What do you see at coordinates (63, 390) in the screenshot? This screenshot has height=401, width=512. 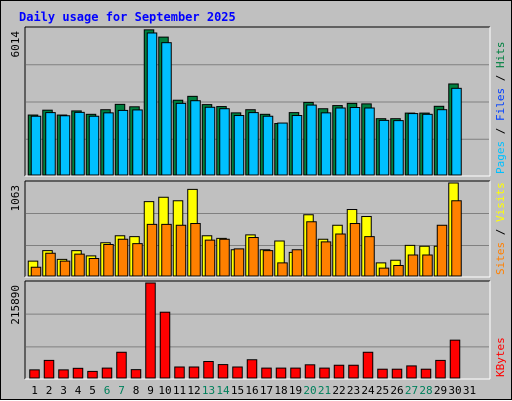 I see `x-tick-label-day-3: 3` at bounding box center [63, 390].